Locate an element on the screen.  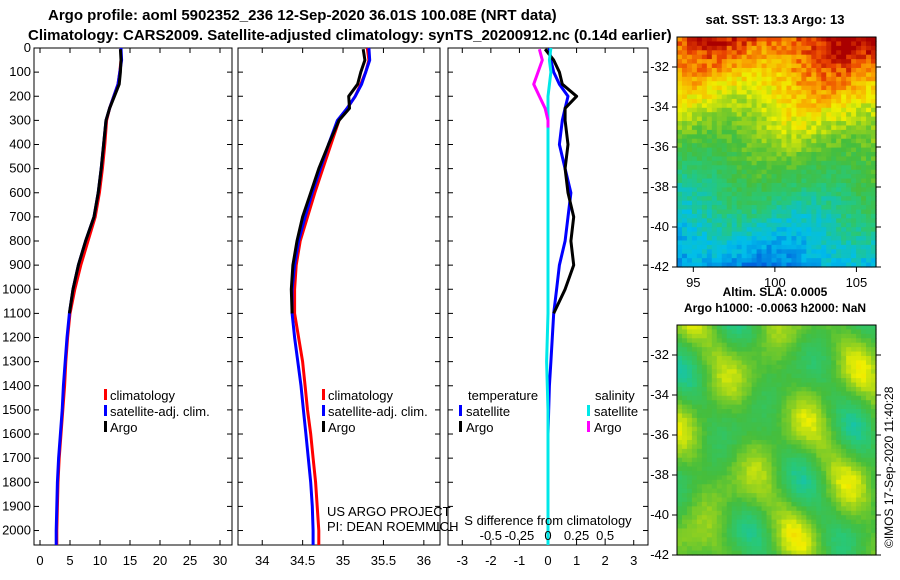
sla-map: -32-34-36-38-40-42 is located at coordinates (765, 443).